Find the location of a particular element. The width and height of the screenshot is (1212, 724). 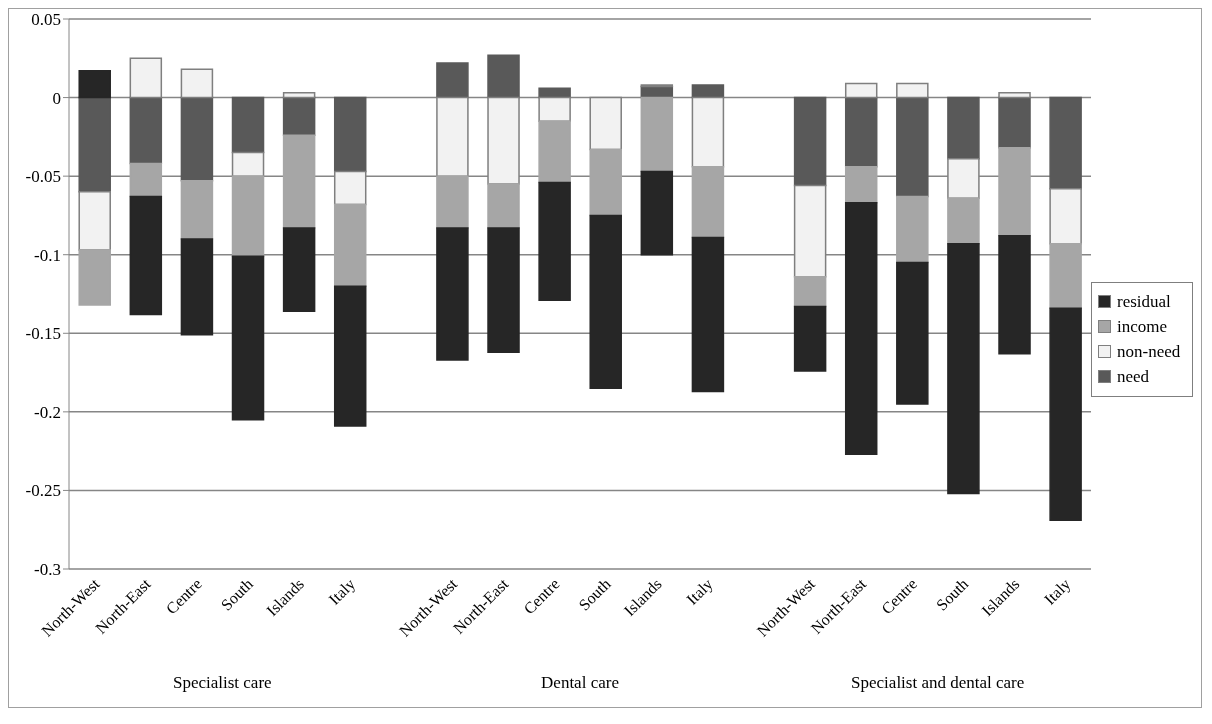

y-tick-label: -0.15 is located at coordinates (43, 334).